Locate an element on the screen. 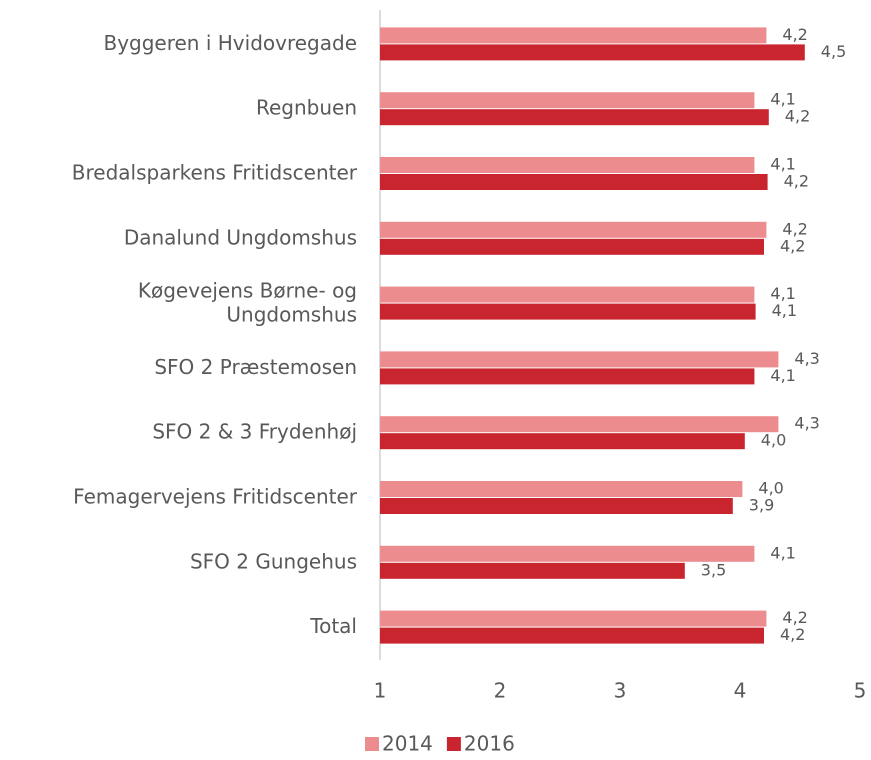 Image resolution: width=871 pixels, height=760 pixels. category-label: SFO 2 Præstemosen is located at coordinates (255, 367).